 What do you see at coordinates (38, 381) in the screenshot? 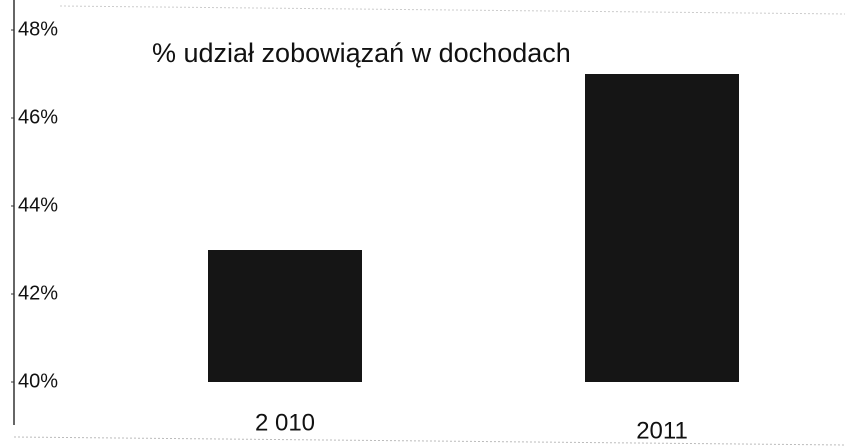
I see `y-tick-label: 40%` at bounding box center [38, 381].